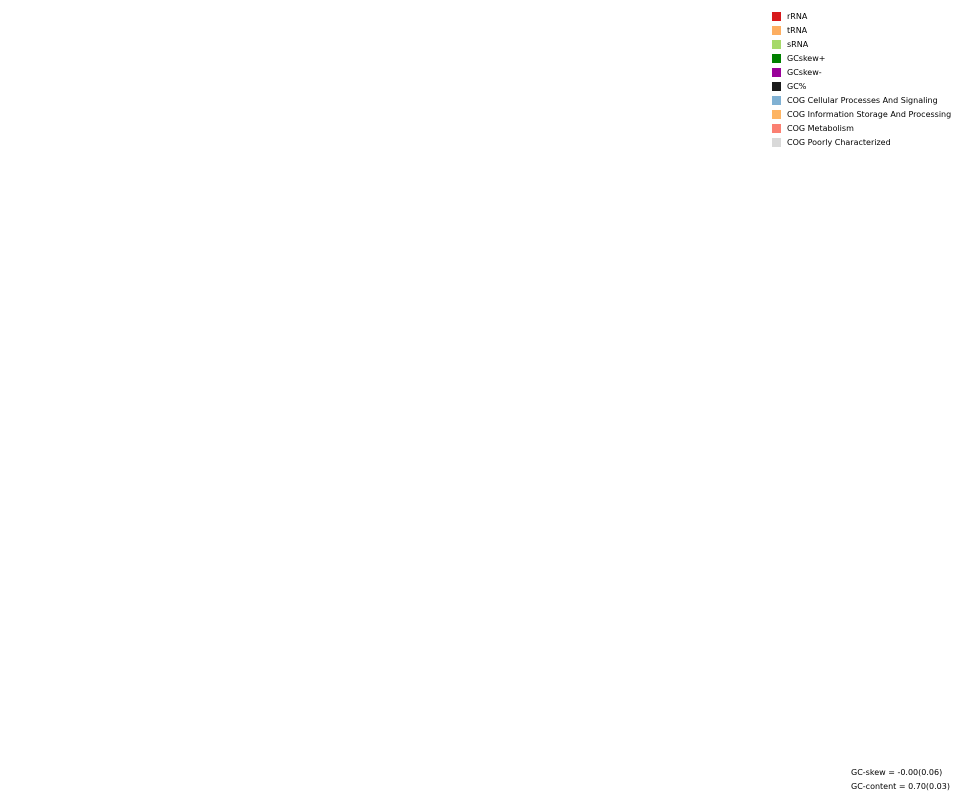 The width and height of the screenshot is (960, 800). What do you see at coordinates (776, 44) in the screenshot?
I see `legend-swatch-srna` at bounding box center [776, 44].